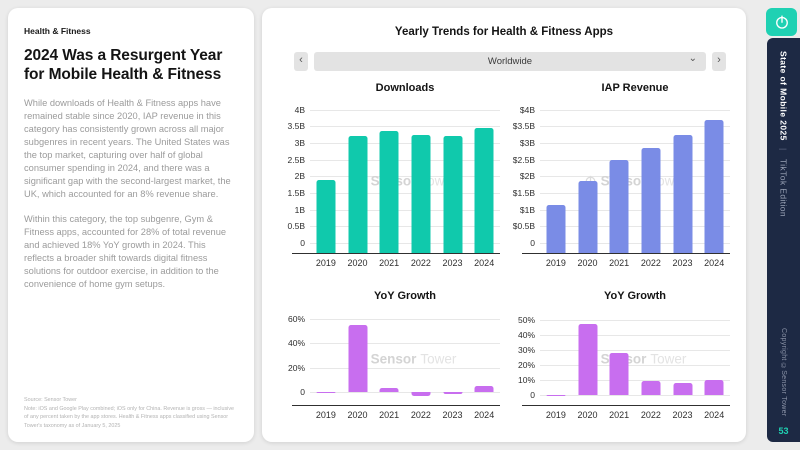 The image size is (800, 450). I want to click on chevron-right-icon: ›, so click(719, 59).